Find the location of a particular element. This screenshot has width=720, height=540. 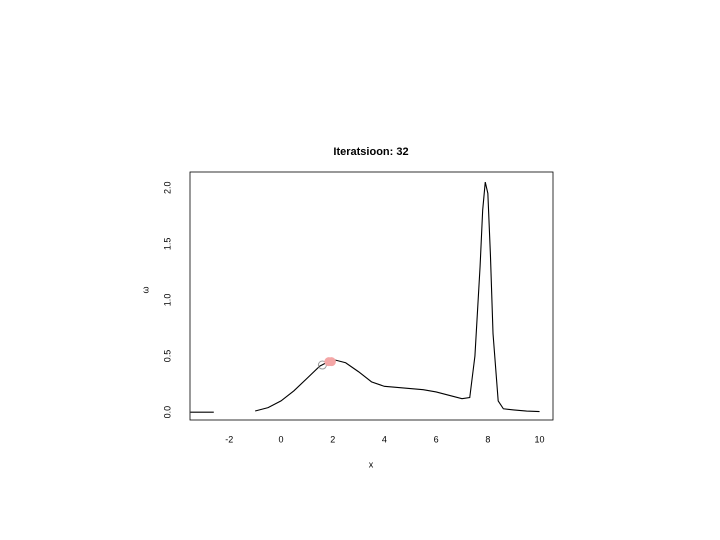

y-tick-label: 0.5 is located at coordinates (167, 356).